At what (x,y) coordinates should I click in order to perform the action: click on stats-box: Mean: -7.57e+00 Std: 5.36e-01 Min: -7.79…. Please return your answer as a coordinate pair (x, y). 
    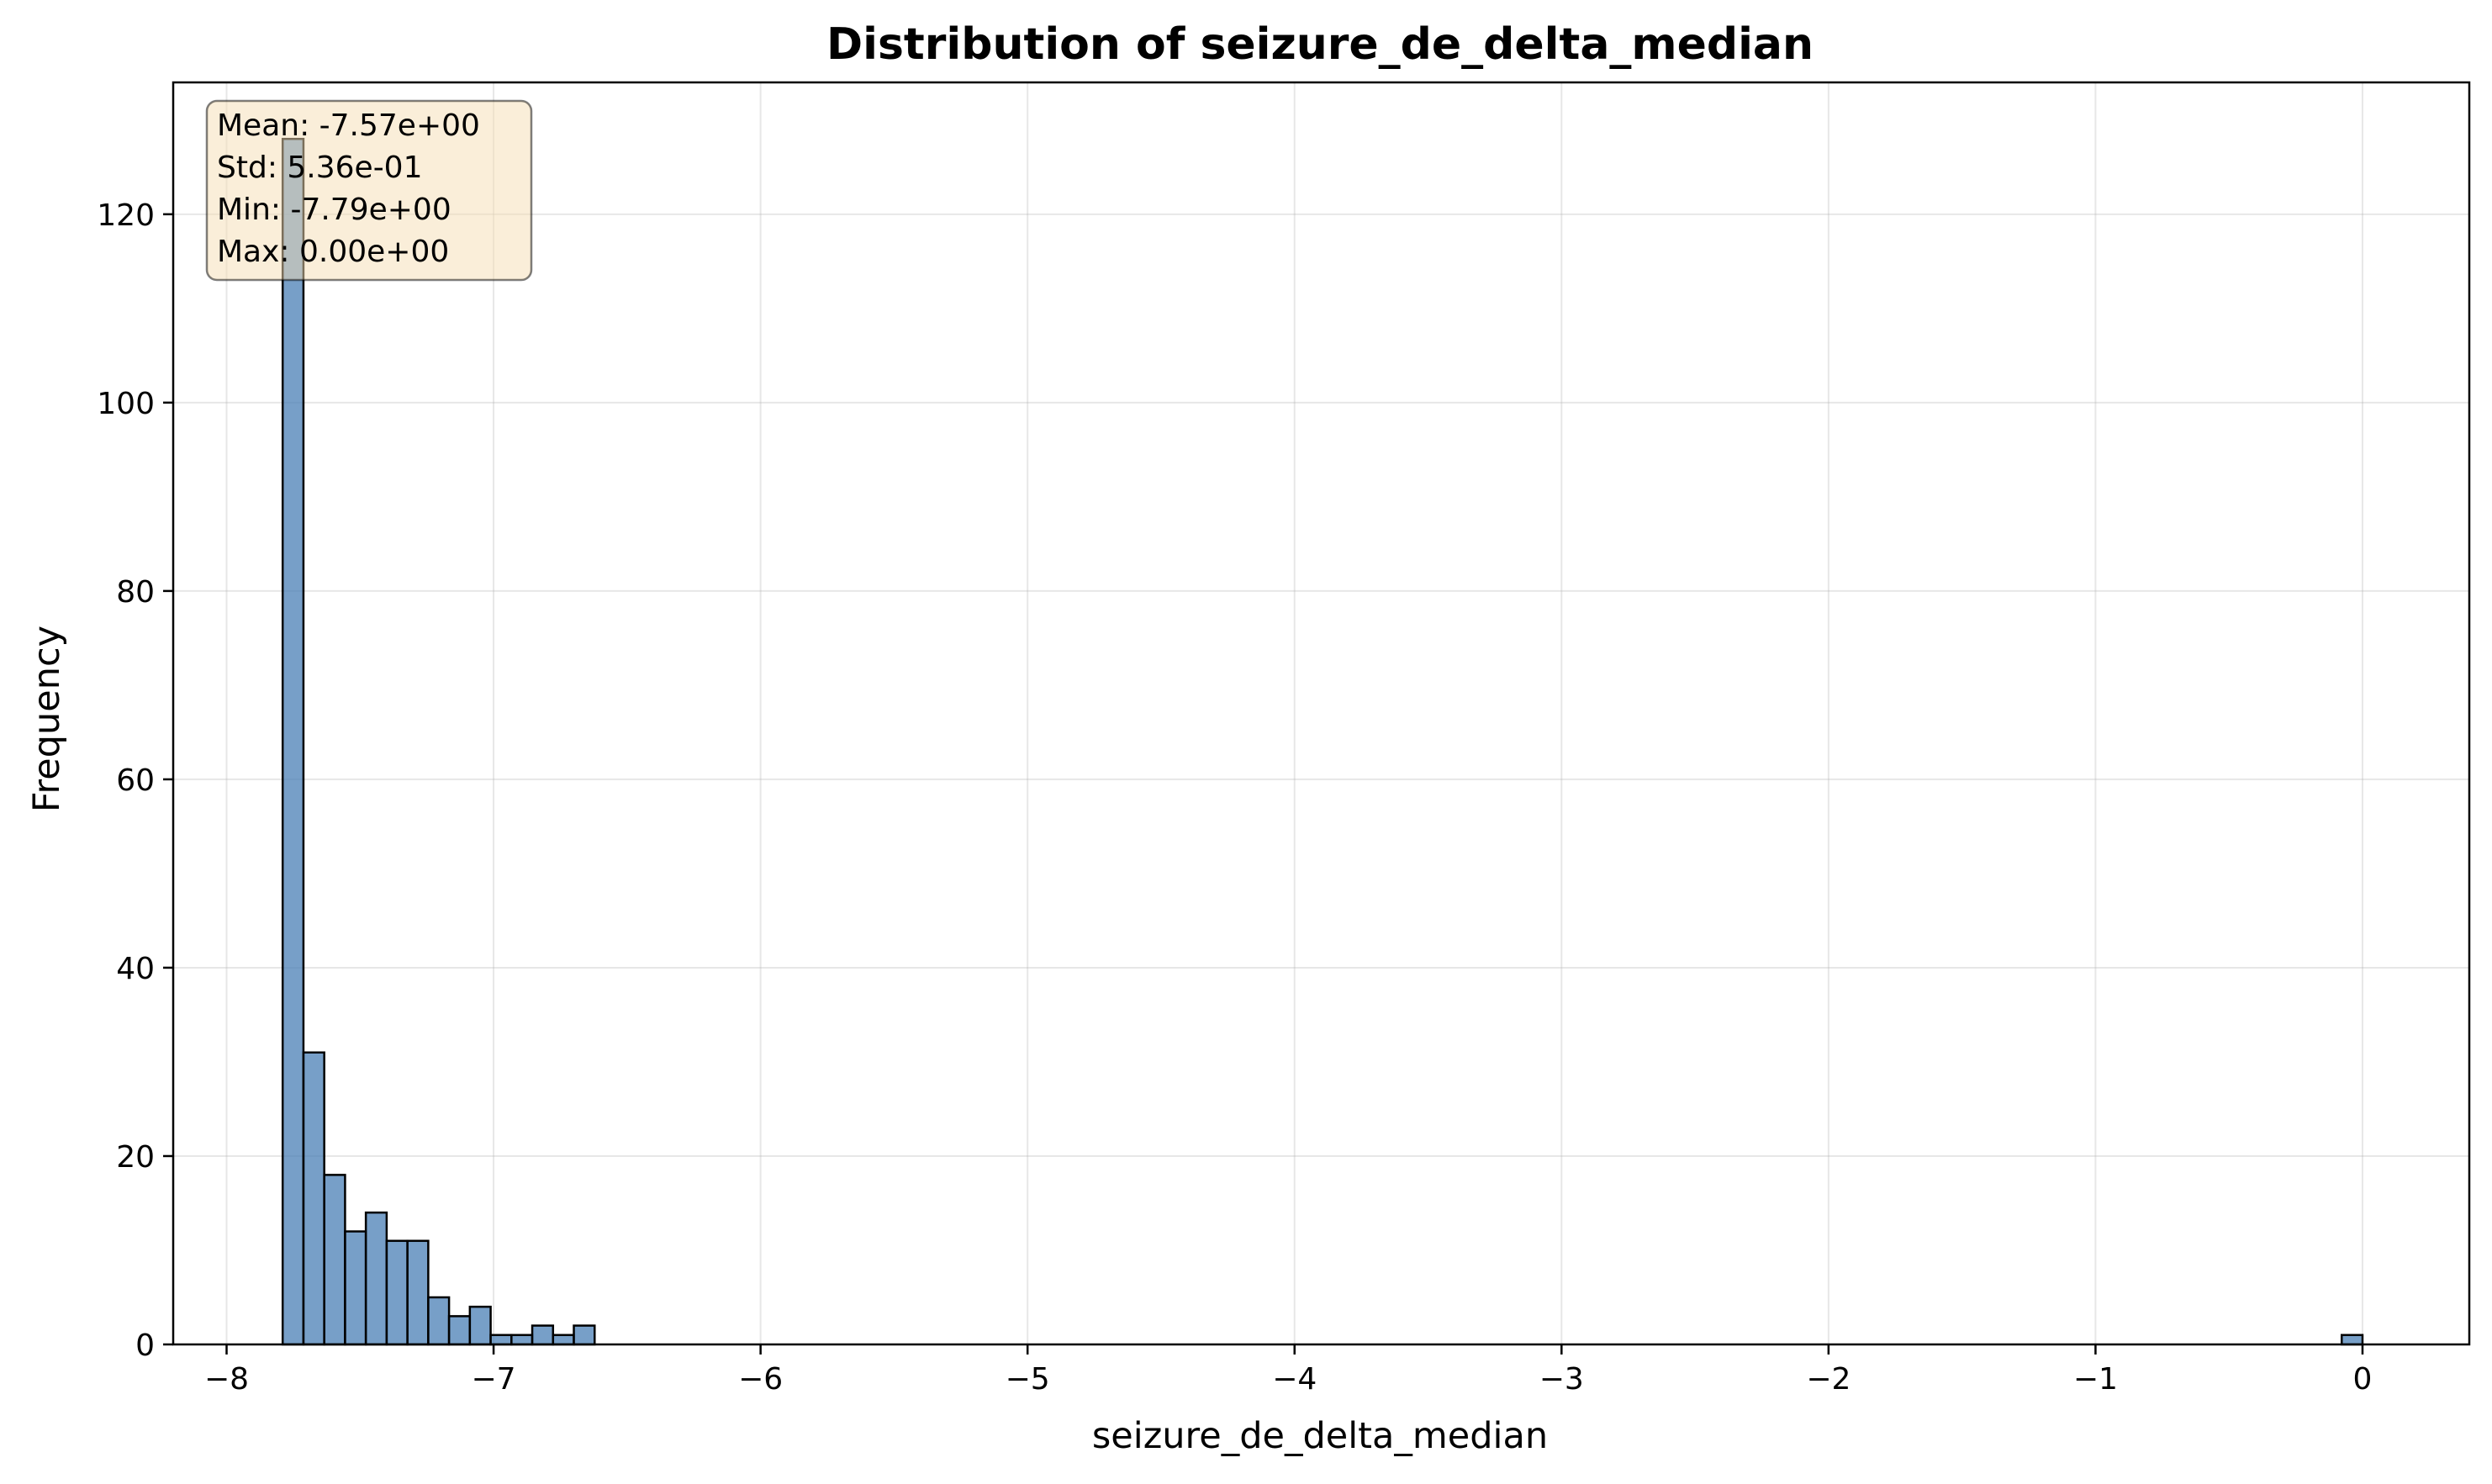
    Looking at the image, I should click on (369, 190).